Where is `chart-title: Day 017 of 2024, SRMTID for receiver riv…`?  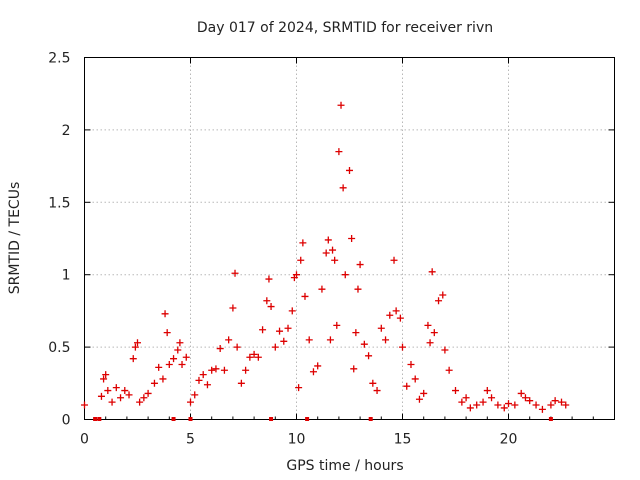
chart-title: Day 017 of 2024, SRMTID for receiver riv… is located at coordinates (345, 28).